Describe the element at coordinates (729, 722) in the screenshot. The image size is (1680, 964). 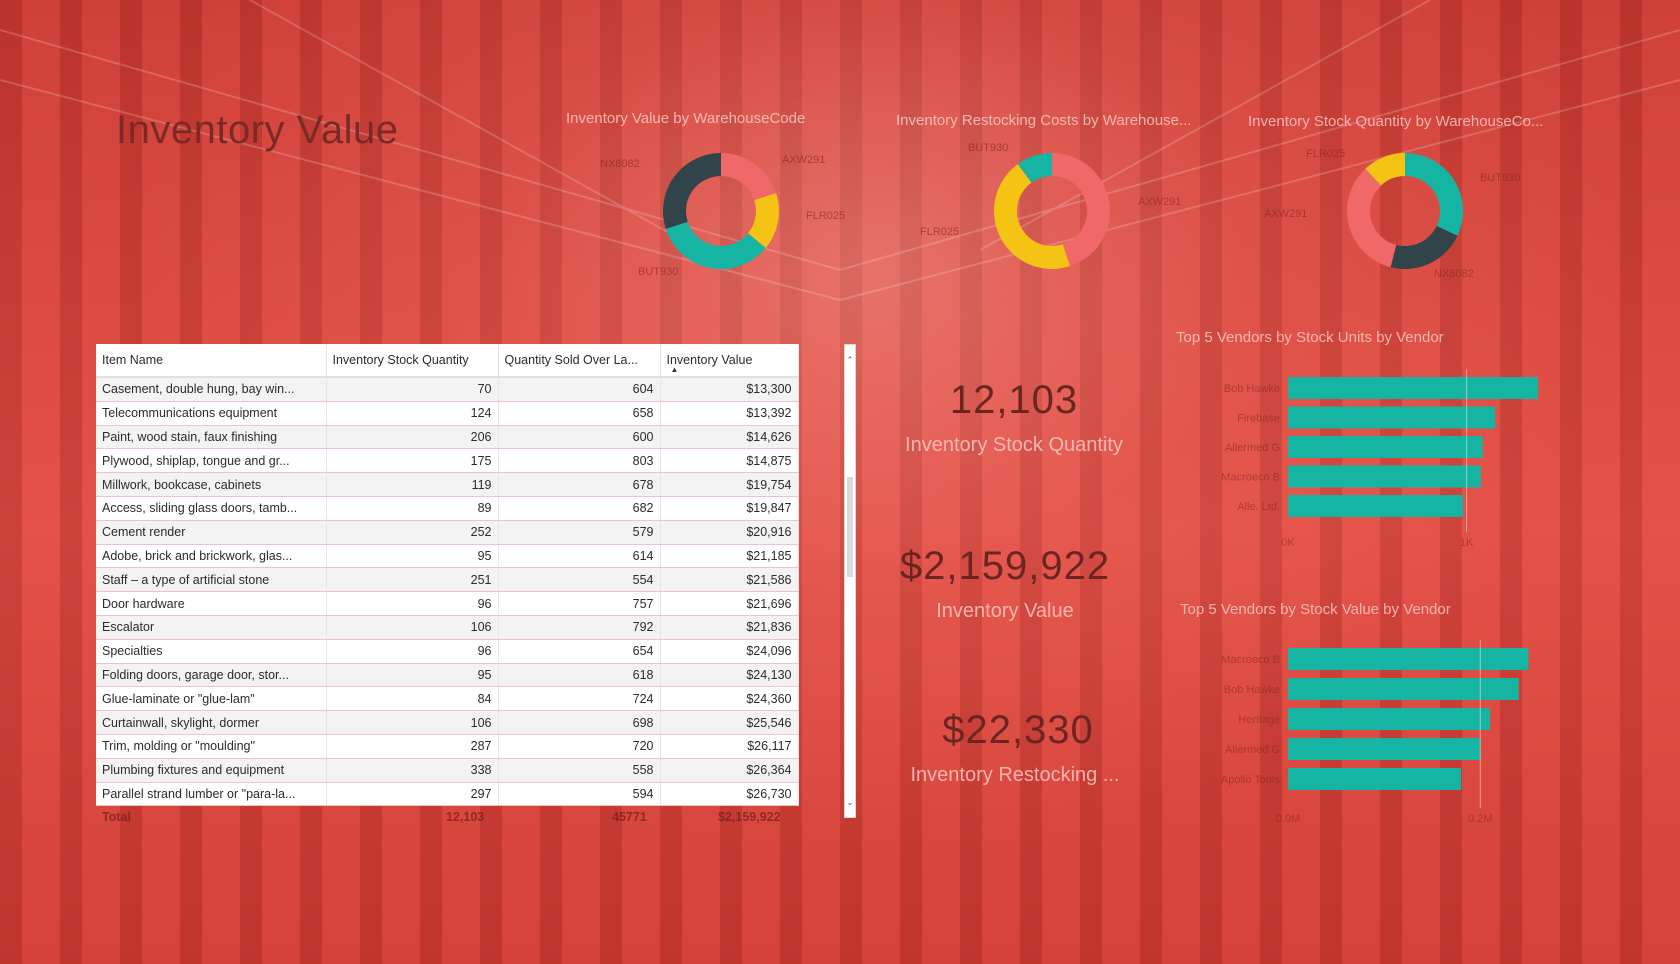
I see `cell-inventory-value: $25,546` at that location.